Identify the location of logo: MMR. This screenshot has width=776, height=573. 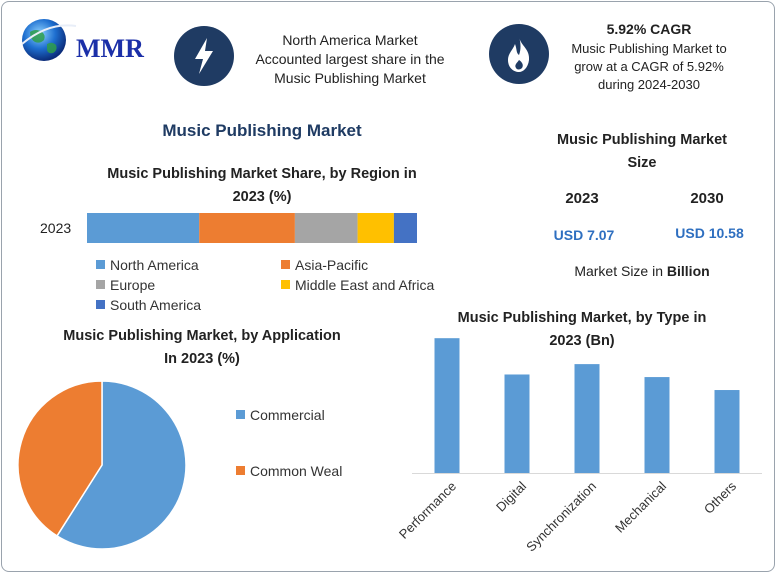
(91, 40).